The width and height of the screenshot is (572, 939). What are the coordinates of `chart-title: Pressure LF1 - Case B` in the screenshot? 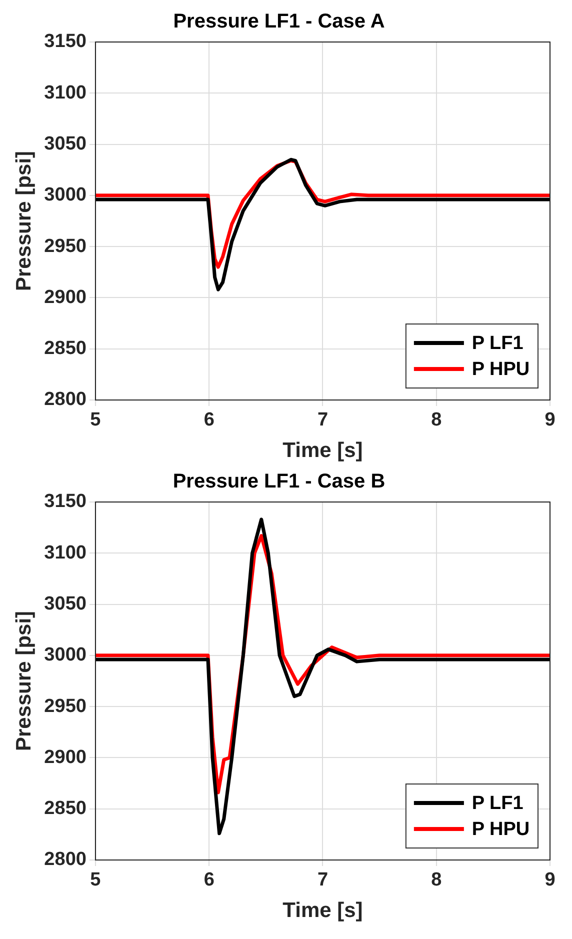 It's located at (279, 481).